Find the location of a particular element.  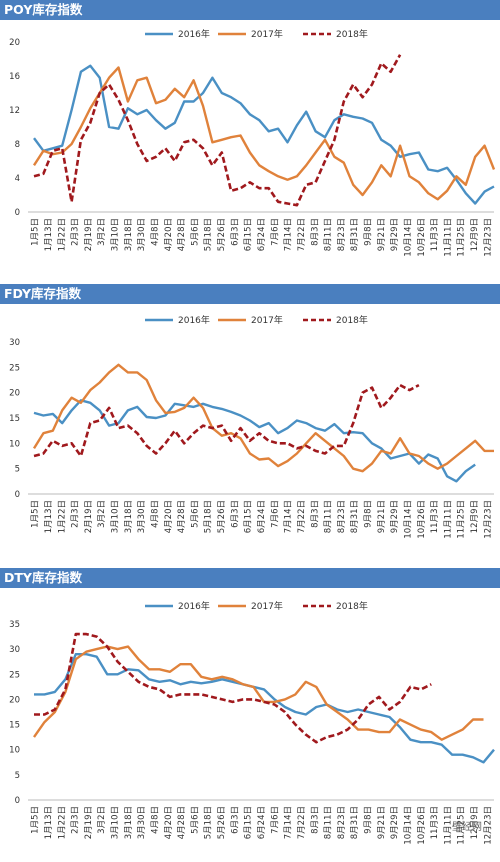

legend-label: 2018年 is located at coordinates (352, 320).